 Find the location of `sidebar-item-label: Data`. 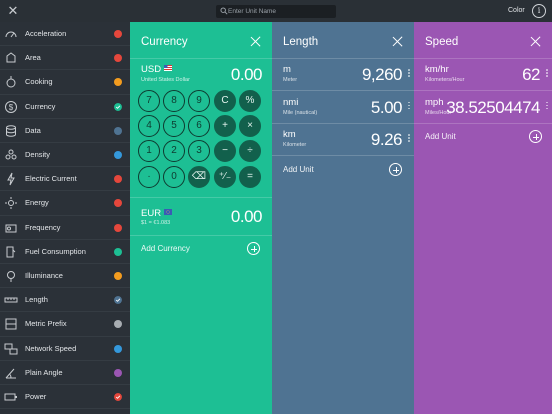

sidebar-item-label: Data is located at coordinates (33, 130).